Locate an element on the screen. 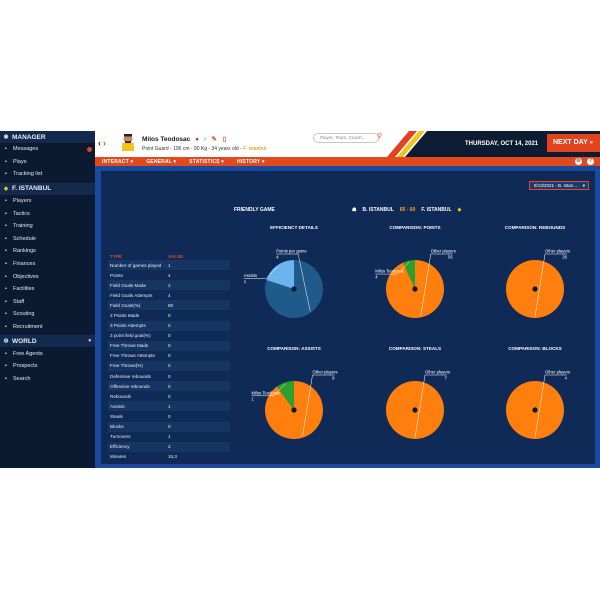  menu-general: GENERAL ▾ is located at coordinates (161, 161).